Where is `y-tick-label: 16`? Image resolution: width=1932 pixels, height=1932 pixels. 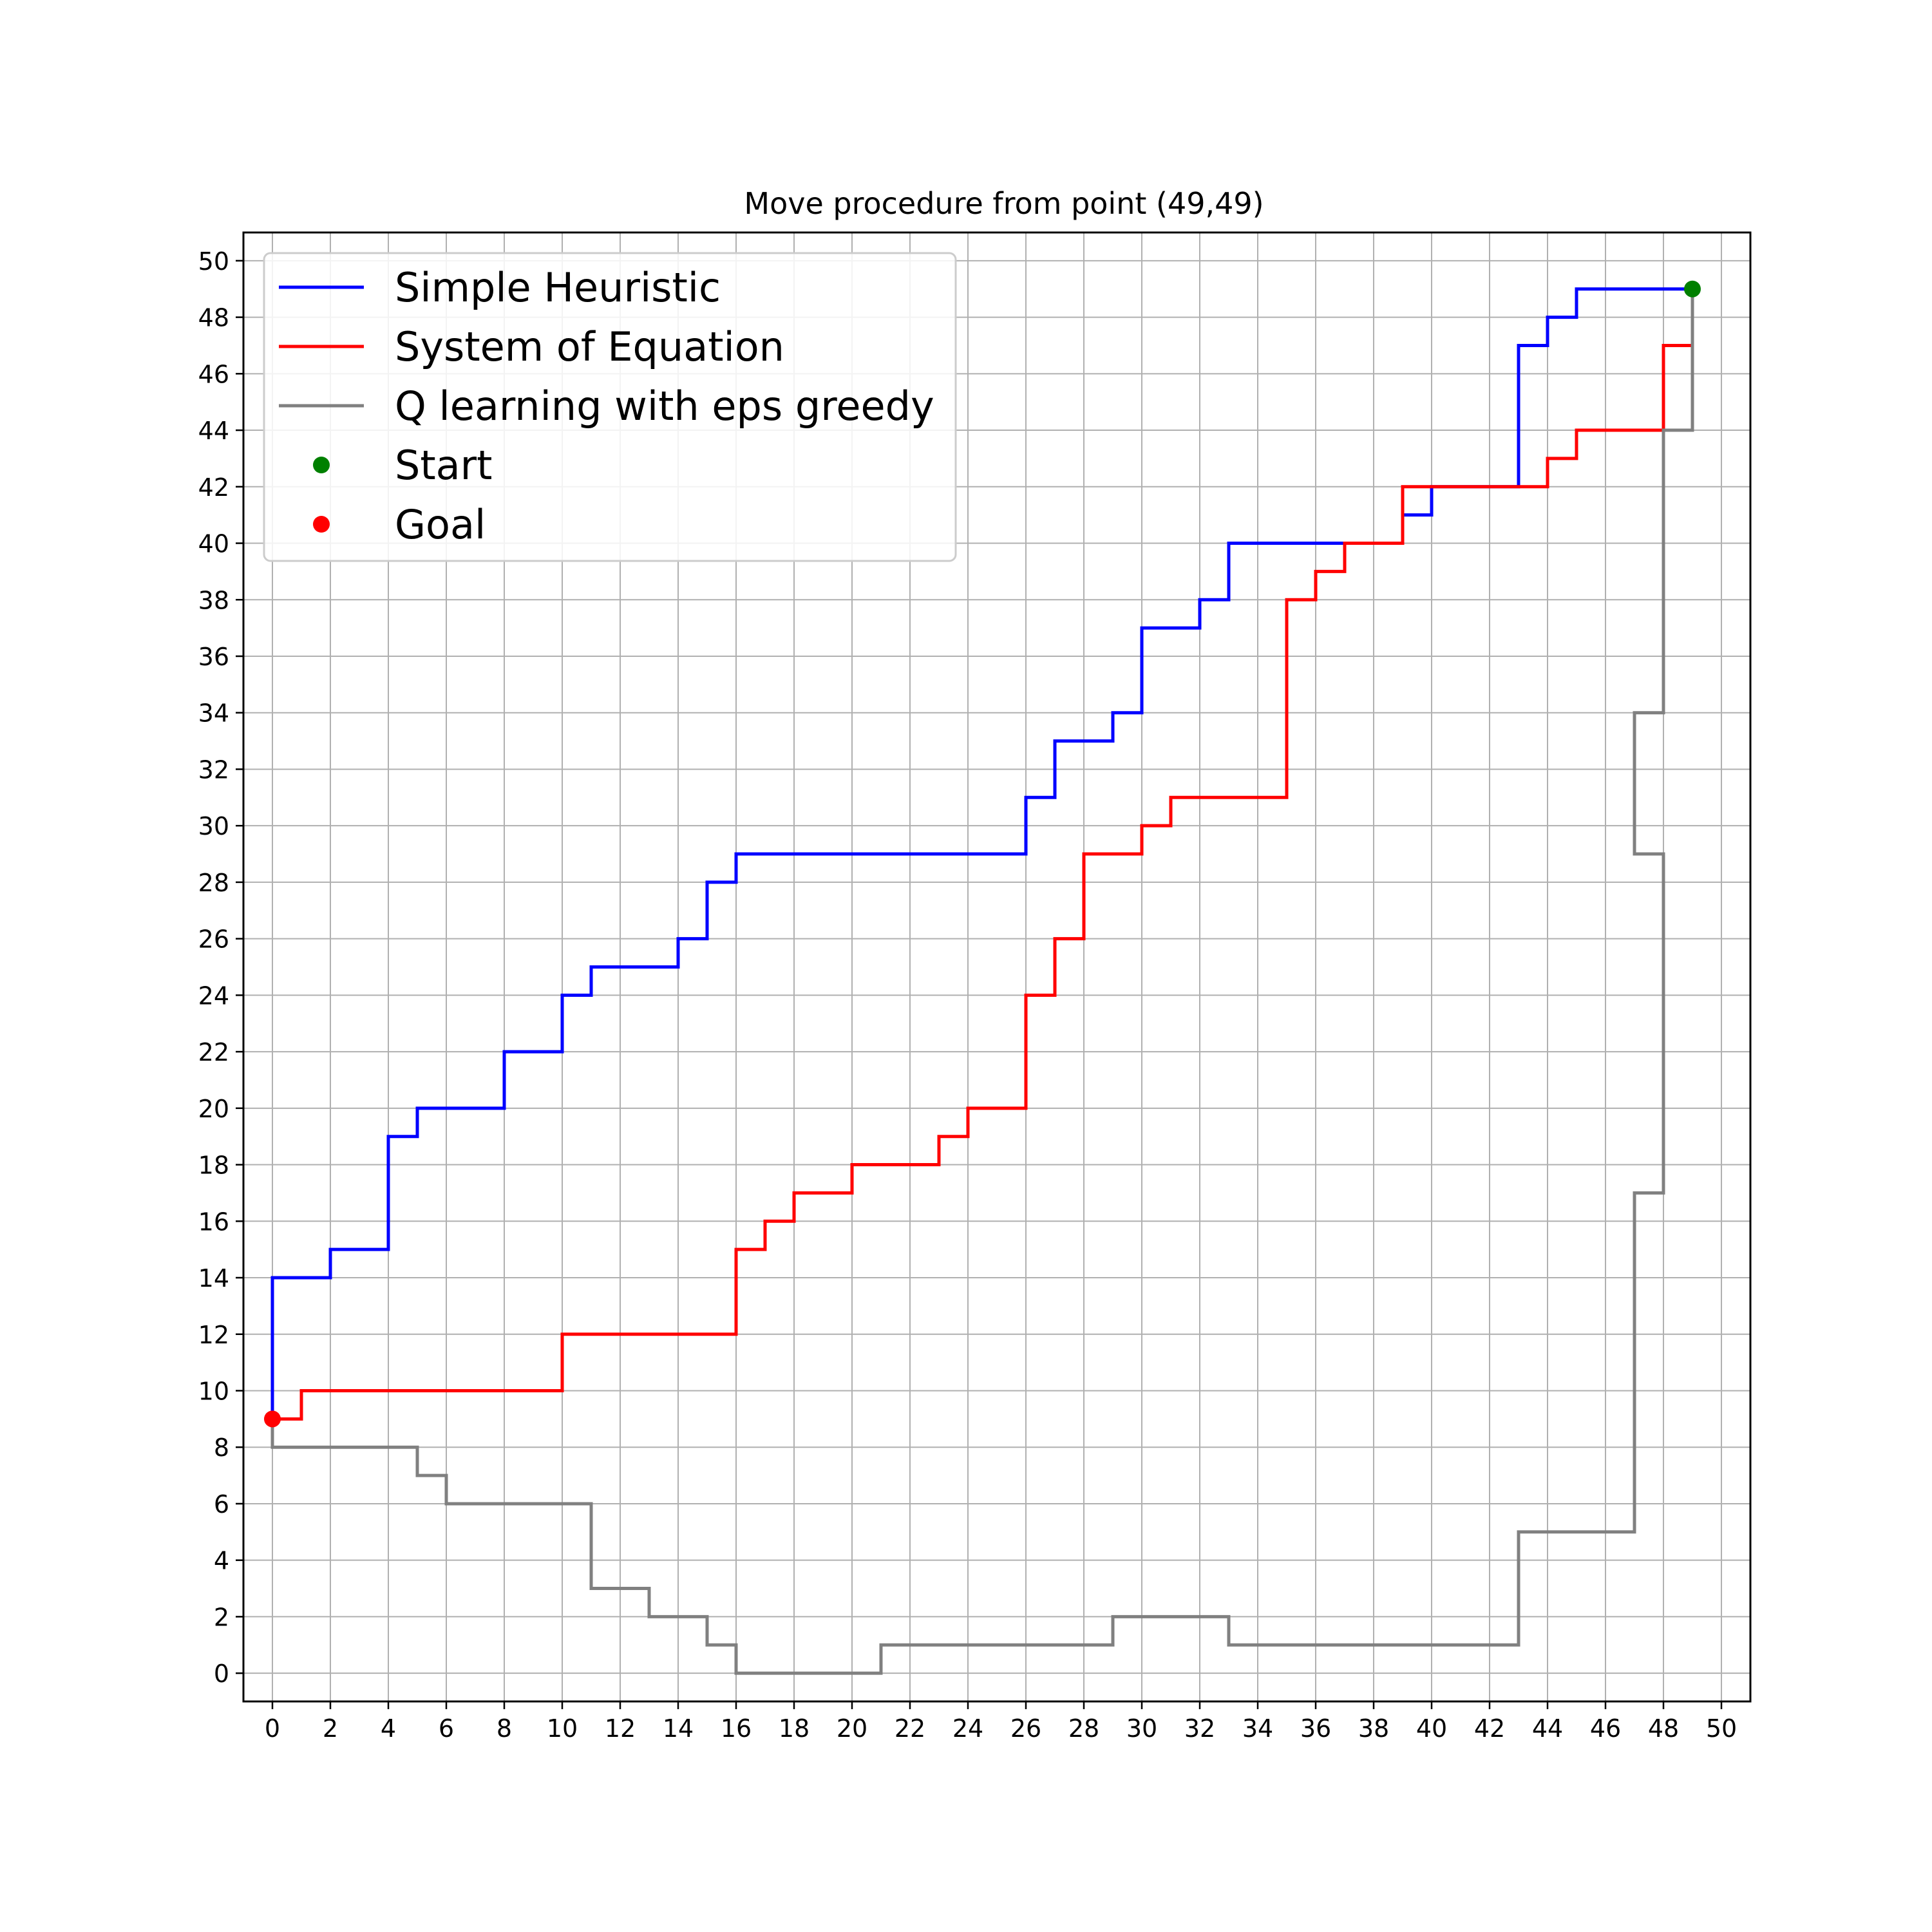
y-tick-label: 16 is located at coordinates (214, 1222).